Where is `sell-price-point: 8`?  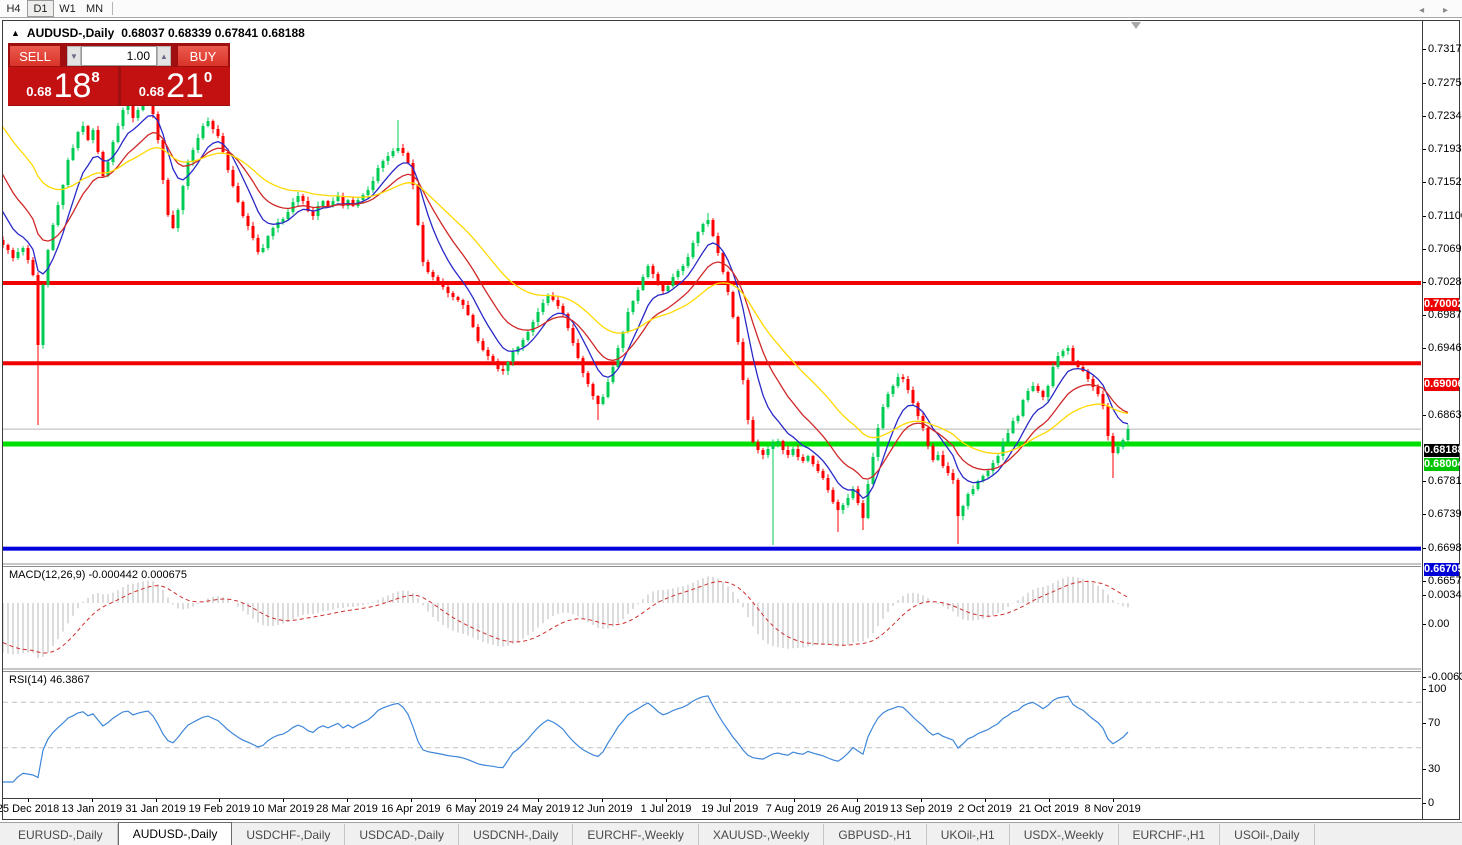 sell-price-point: 8 is located at coordinates (95, 77).